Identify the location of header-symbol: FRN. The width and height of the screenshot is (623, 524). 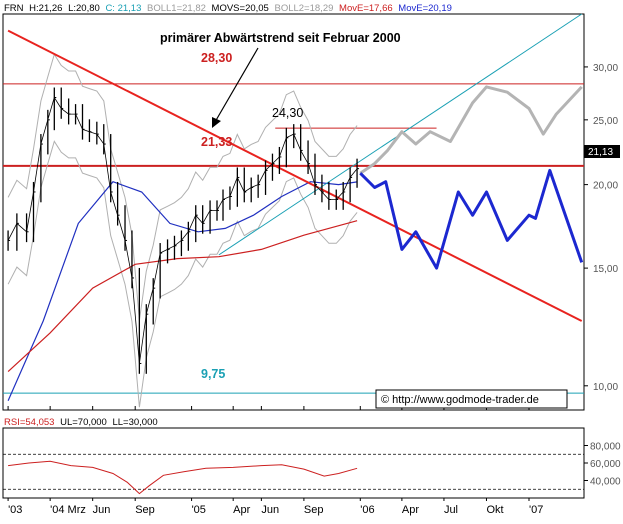
(14, 8).